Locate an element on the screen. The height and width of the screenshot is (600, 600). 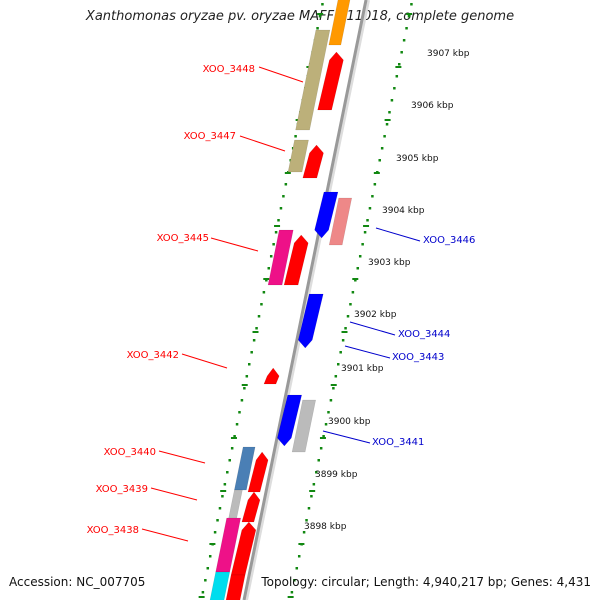
gene-label-xoo-3447: XOO_3447 is located at coordinates (210, 136).